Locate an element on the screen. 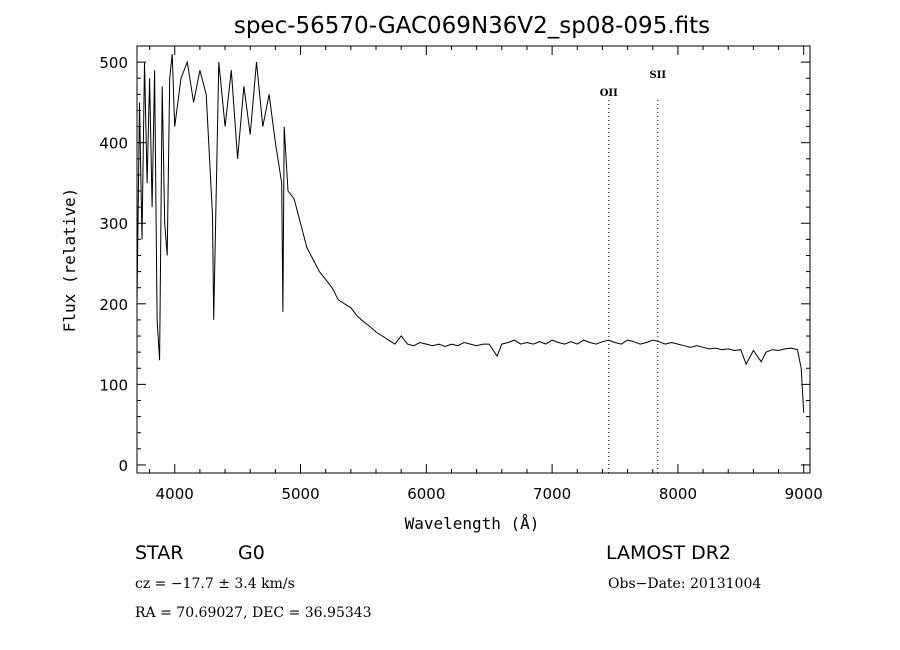 This screenshot has width=900, height=650. y-tick-label: 0 is located at coordinates (123, 466).